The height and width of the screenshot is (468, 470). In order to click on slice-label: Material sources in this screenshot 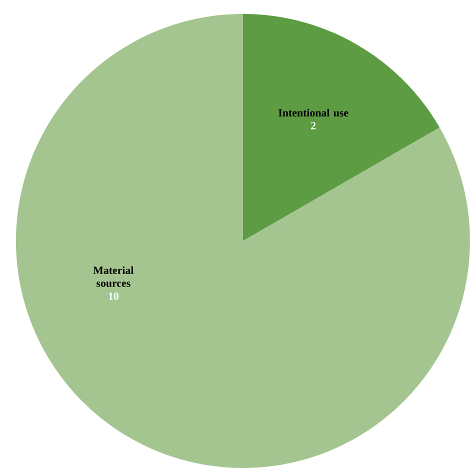, I will do `click(113, 276)`.